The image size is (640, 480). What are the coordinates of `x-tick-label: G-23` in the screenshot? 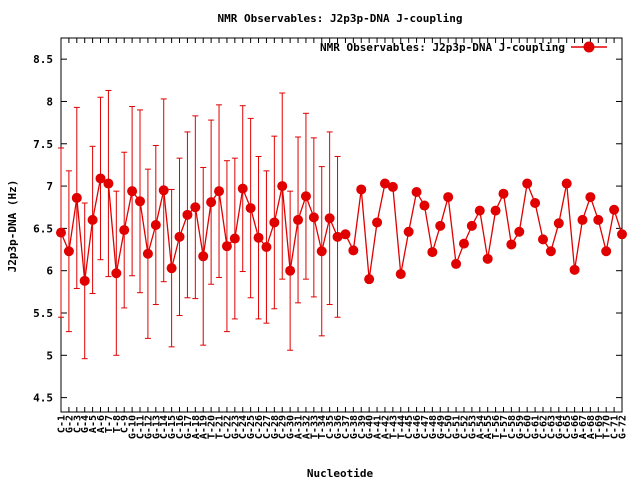 It's located at (235, 427).